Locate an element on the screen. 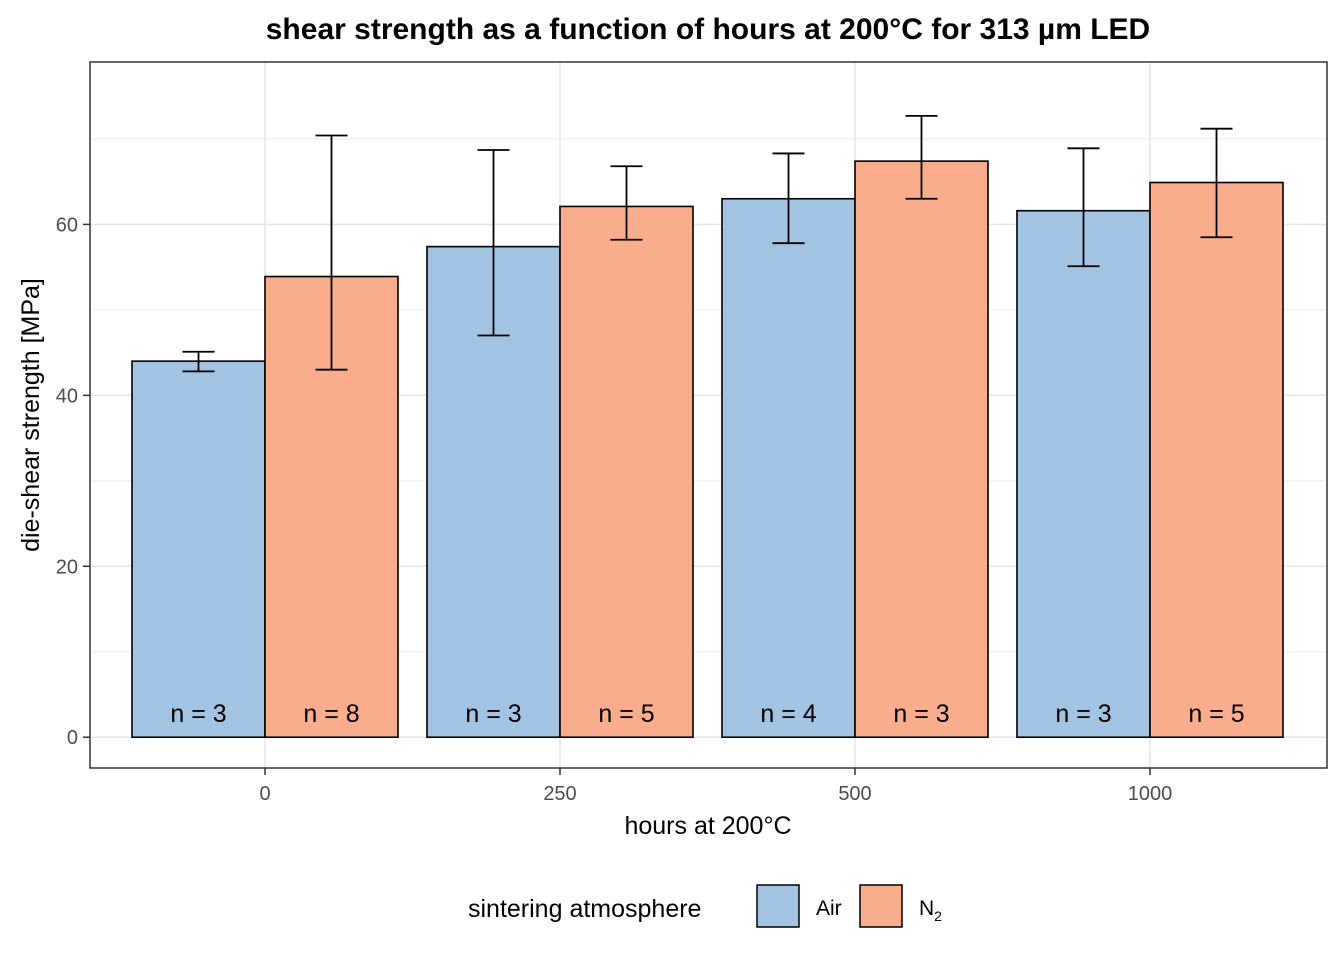 The width and height of the screenshot is (1343, 959). legend-swatch-air is located at coordinates (778, 906).